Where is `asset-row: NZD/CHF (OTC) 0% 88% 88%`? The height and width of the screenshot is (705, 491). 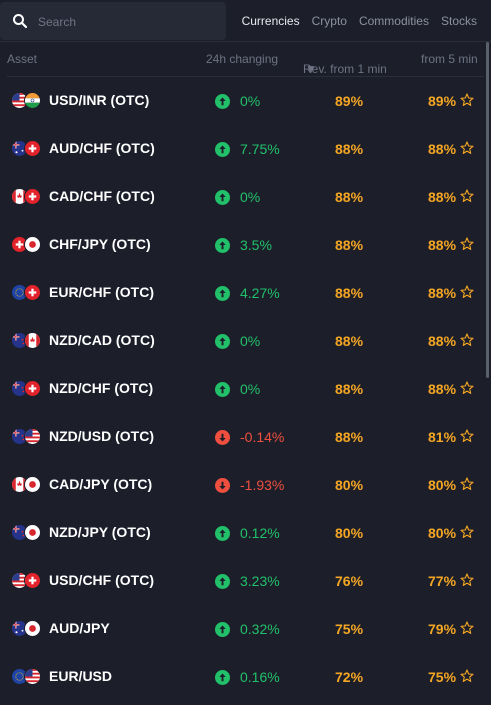 asset-row: NZD/CHF (OTC) 0% 88% 88% is located at coordinates (242, 389).